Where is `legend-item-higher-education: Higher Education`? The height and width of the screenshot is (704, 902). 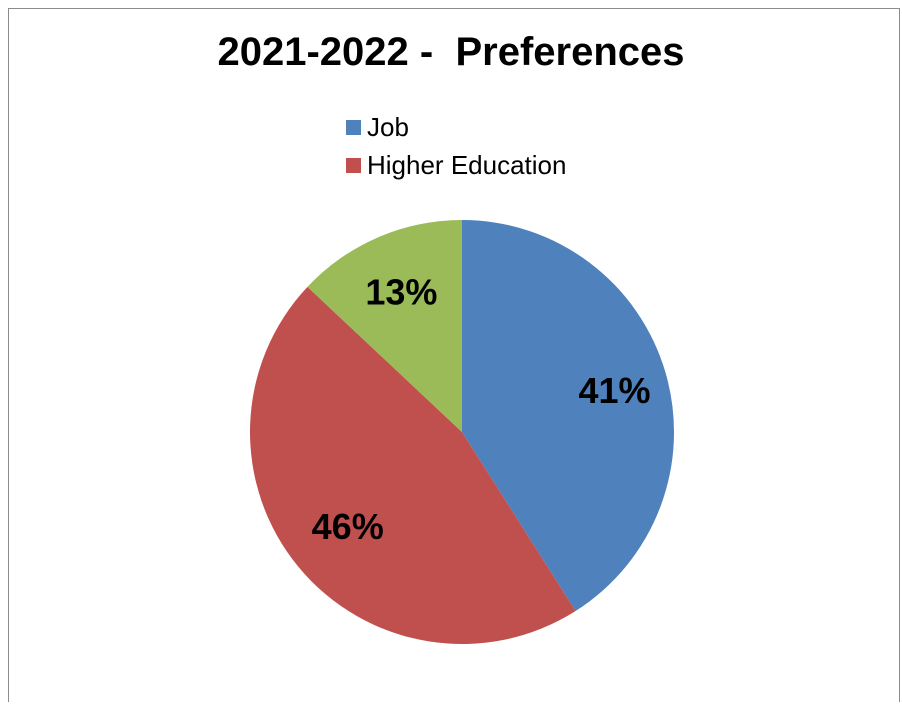
legend-item-higher-education: Higher Education is located at coordinates (456, 165).